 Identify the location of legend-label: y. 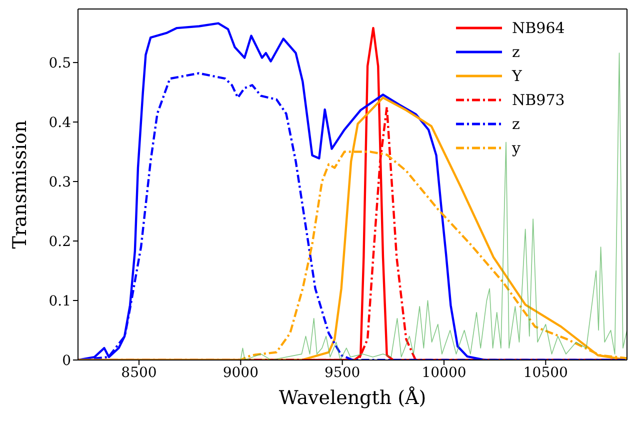
(516, 148).